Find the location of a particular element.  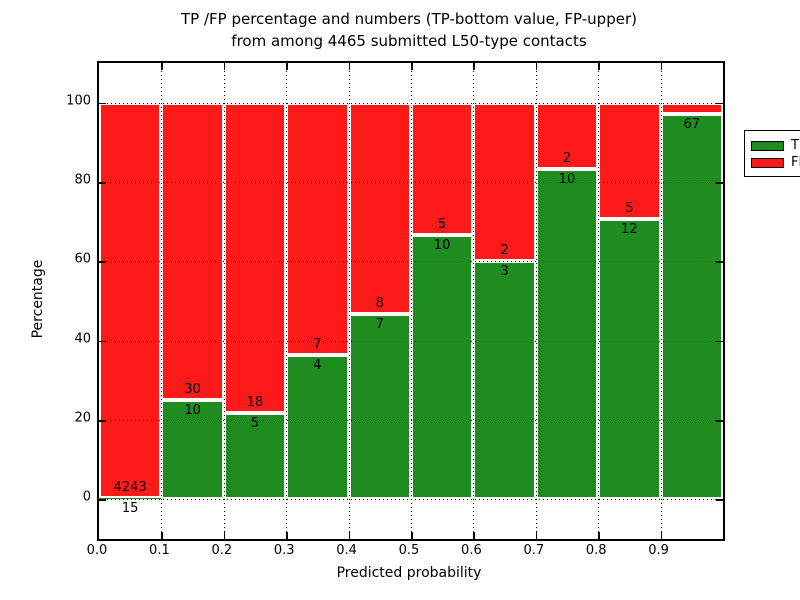

x-tick-label: 0.6 is located at coordinates (471, 550).